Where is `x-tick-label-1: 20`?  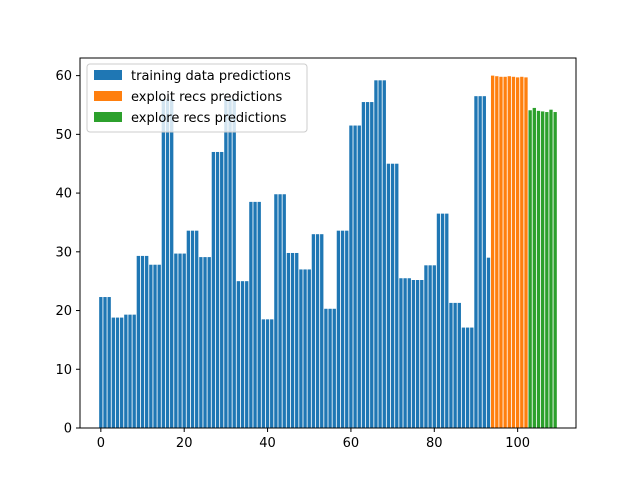
x-tick-label-1: 20 is located at coordinates (184, 443).